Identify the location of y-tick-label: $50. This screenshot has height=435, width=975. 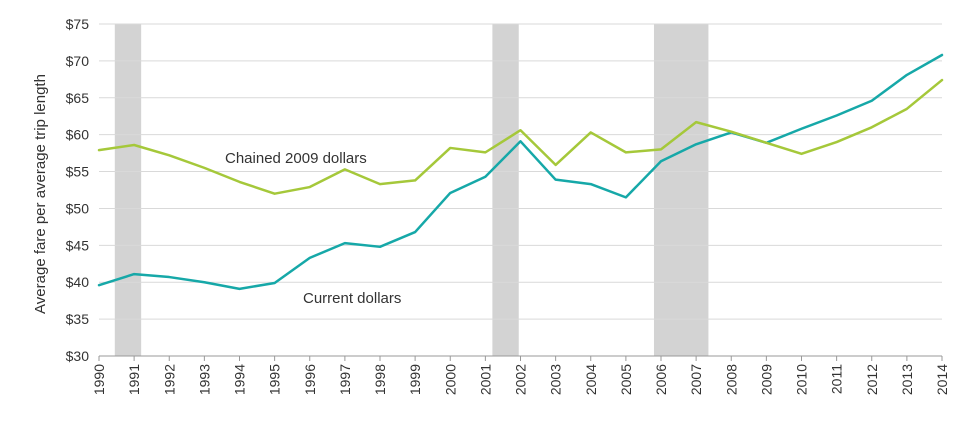
(78, 208).